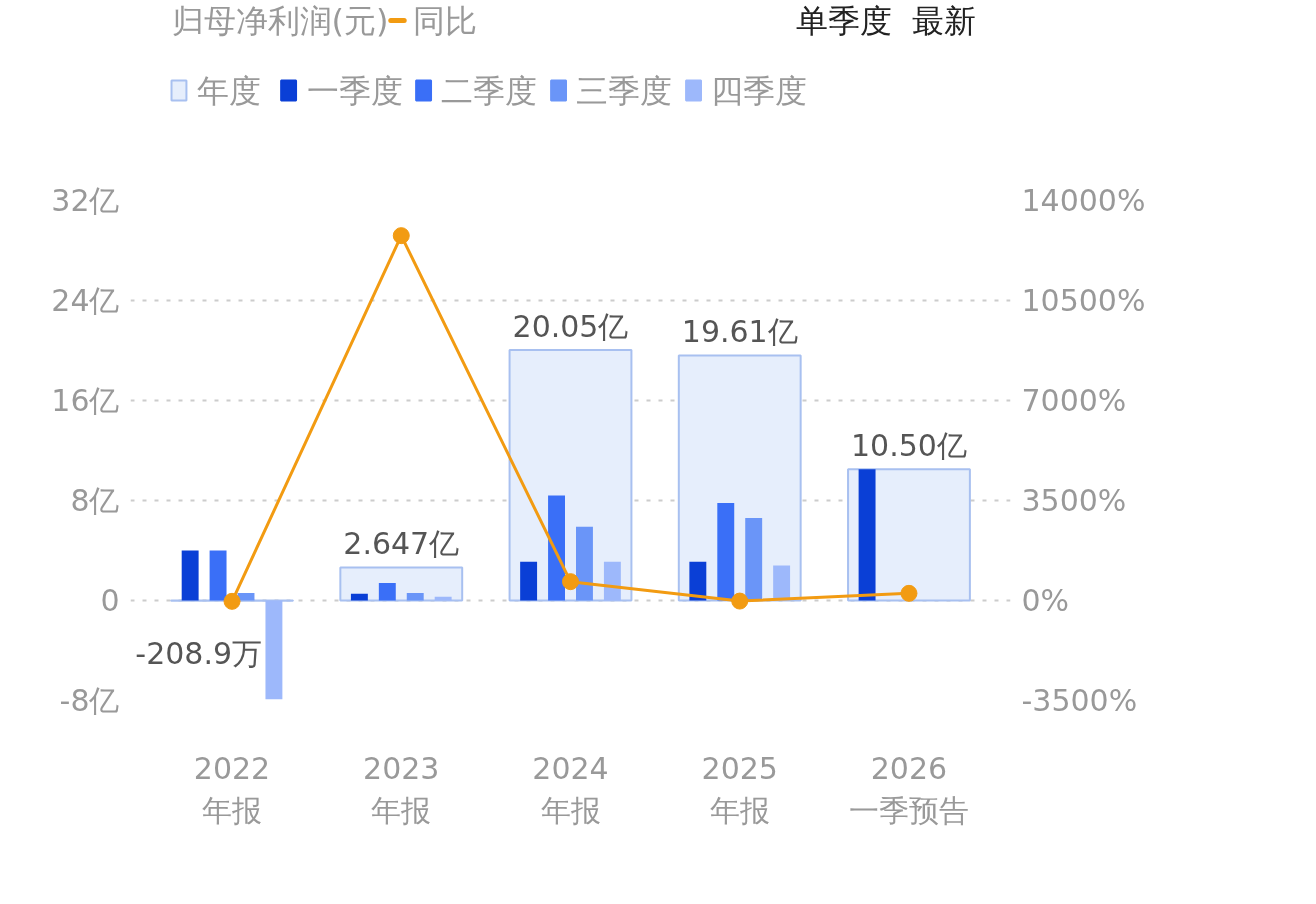  Describe the element at coordinates (1083, 300) in the screenshot. I see `y2-tick-label: 10500%` at that location.